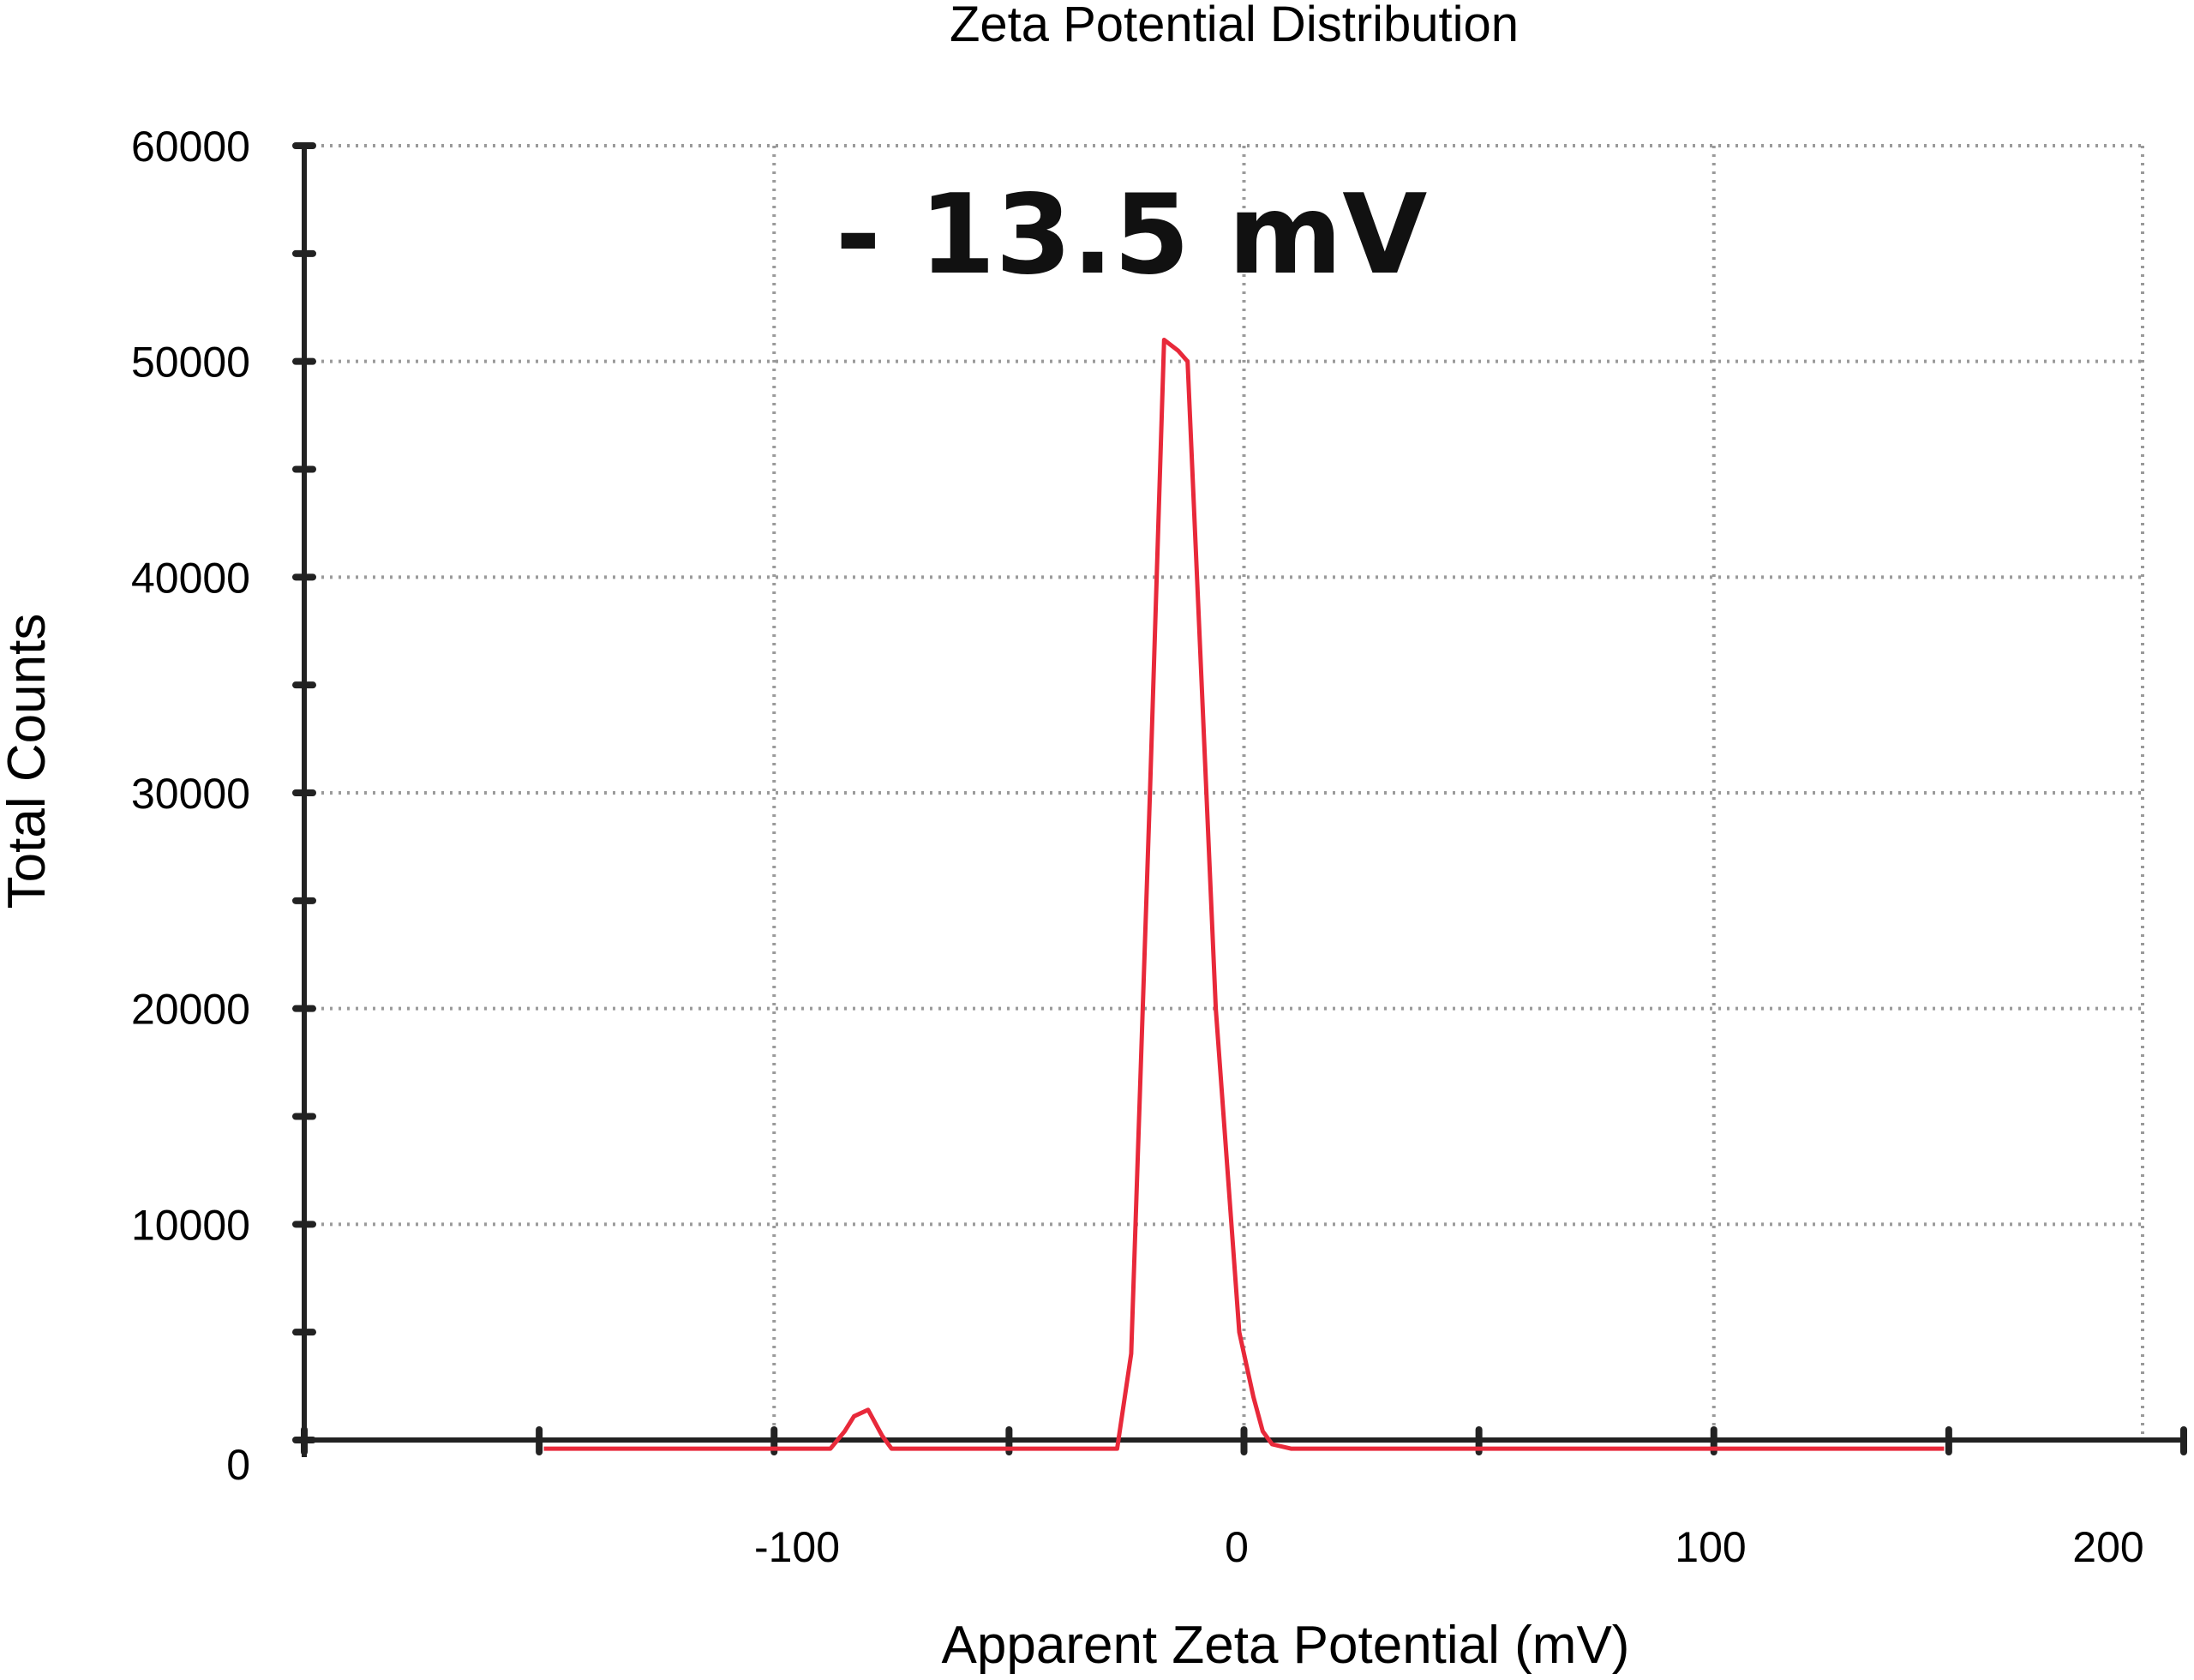 The width and height of the screenshot is (2194, 1680). Describe the element at coordinates (190, 363) in the screenshot. I see `y-tick-label-50000: 50000` at that location.